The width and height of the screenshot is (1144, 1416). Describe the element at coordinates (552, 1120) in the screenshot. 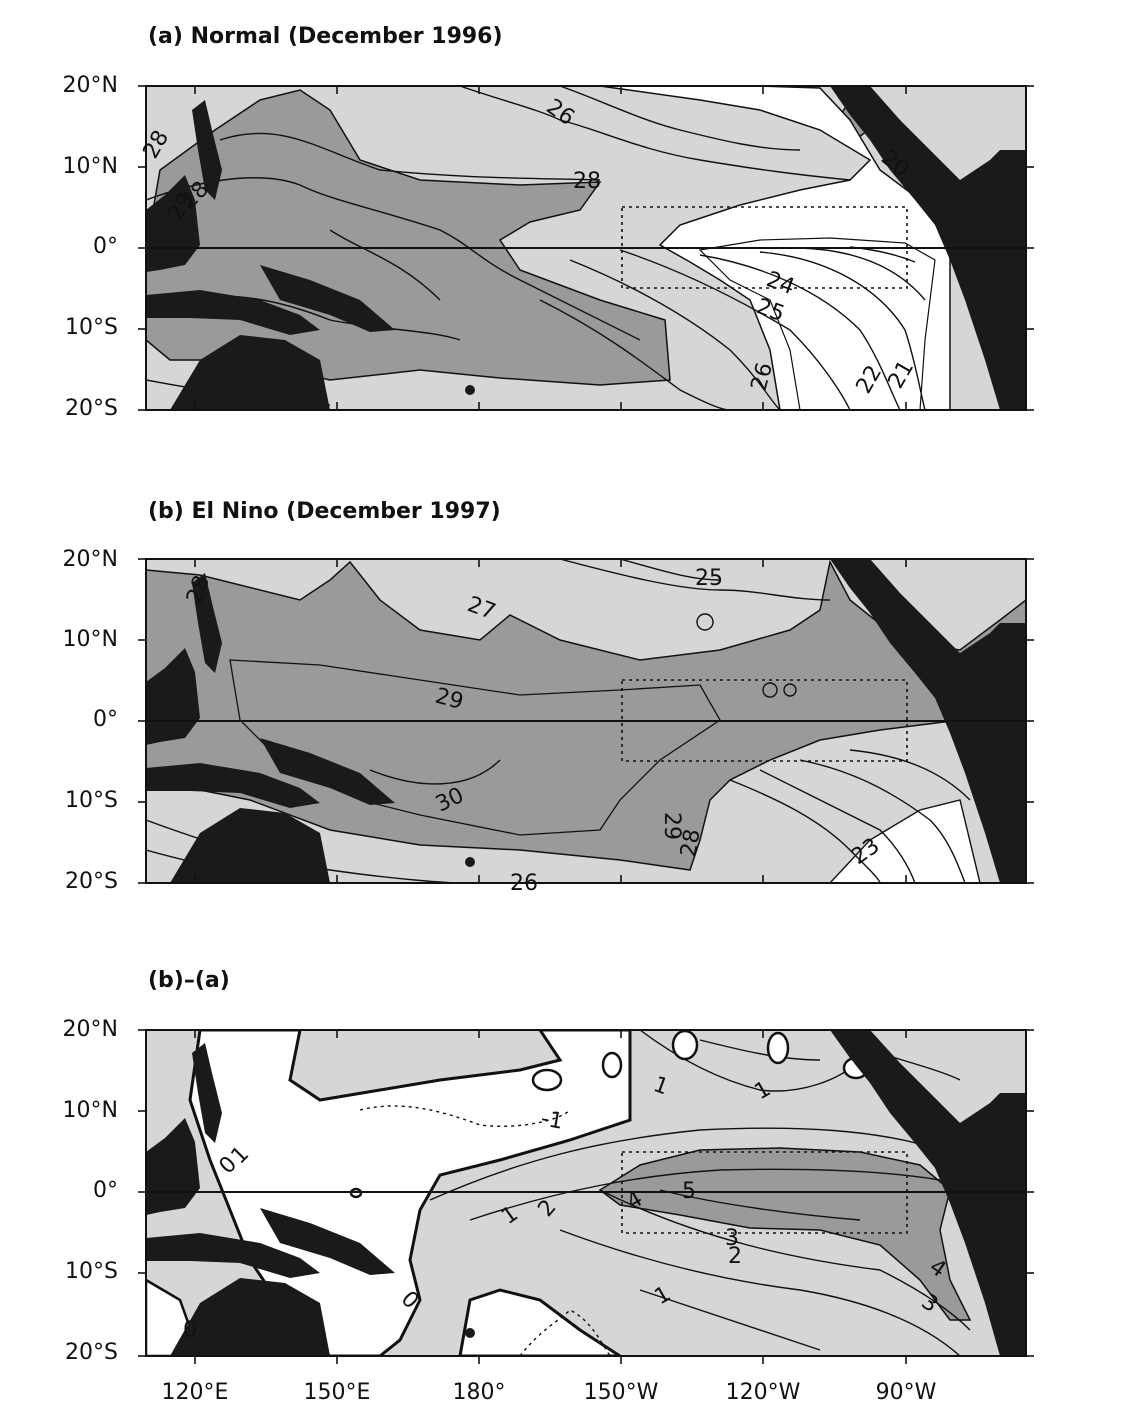

I see `panel-diff-contour-label: -1` at that location.